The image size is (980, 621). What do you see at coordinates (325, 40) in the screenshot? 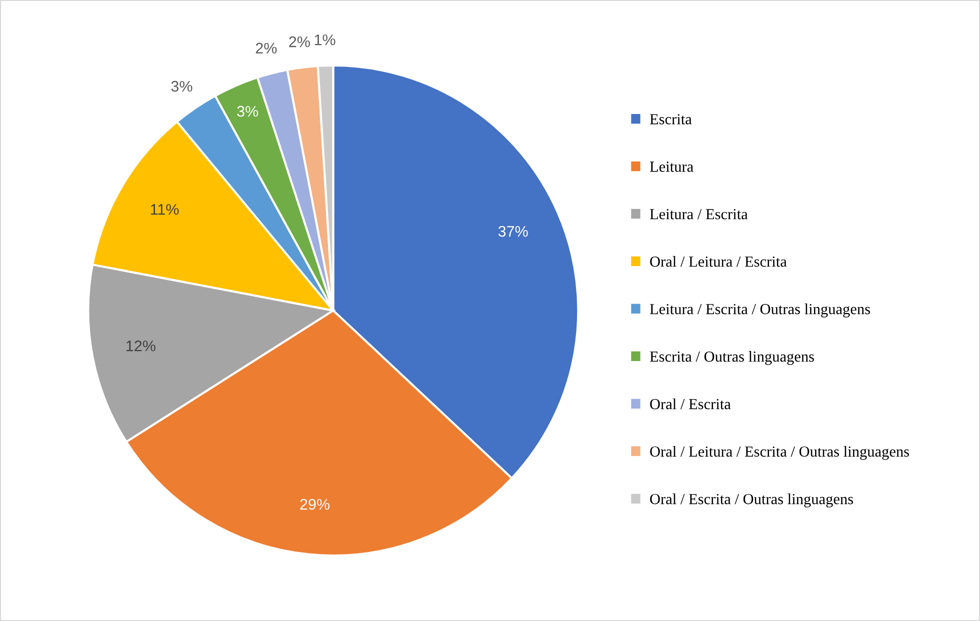
I see `data-label: 1%` at bounding box center [325, 40].